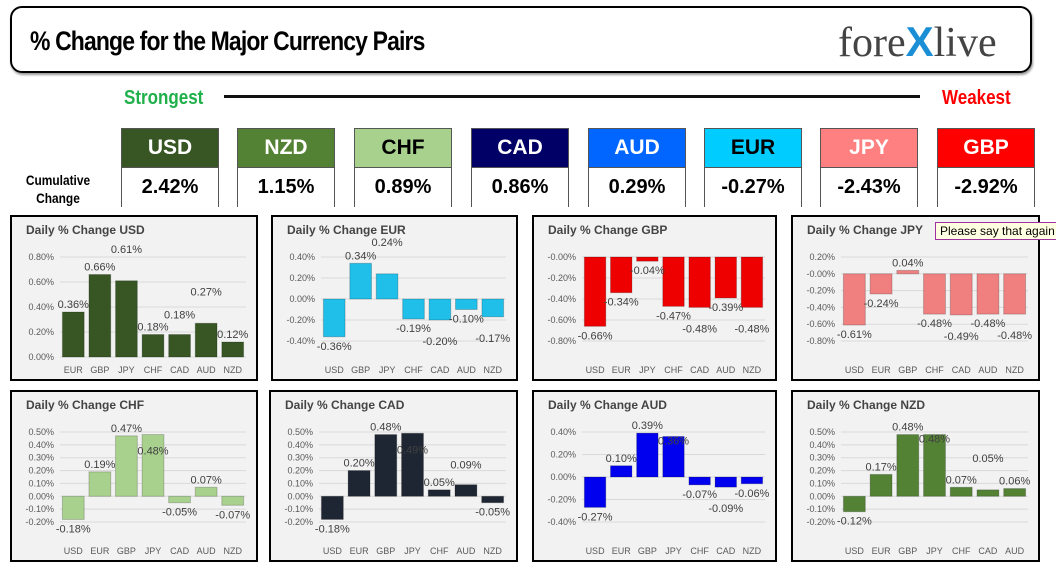  Describe the element at coordinates (126, 429) in the screenshot. I see `data-label: 0.47%` at that location.